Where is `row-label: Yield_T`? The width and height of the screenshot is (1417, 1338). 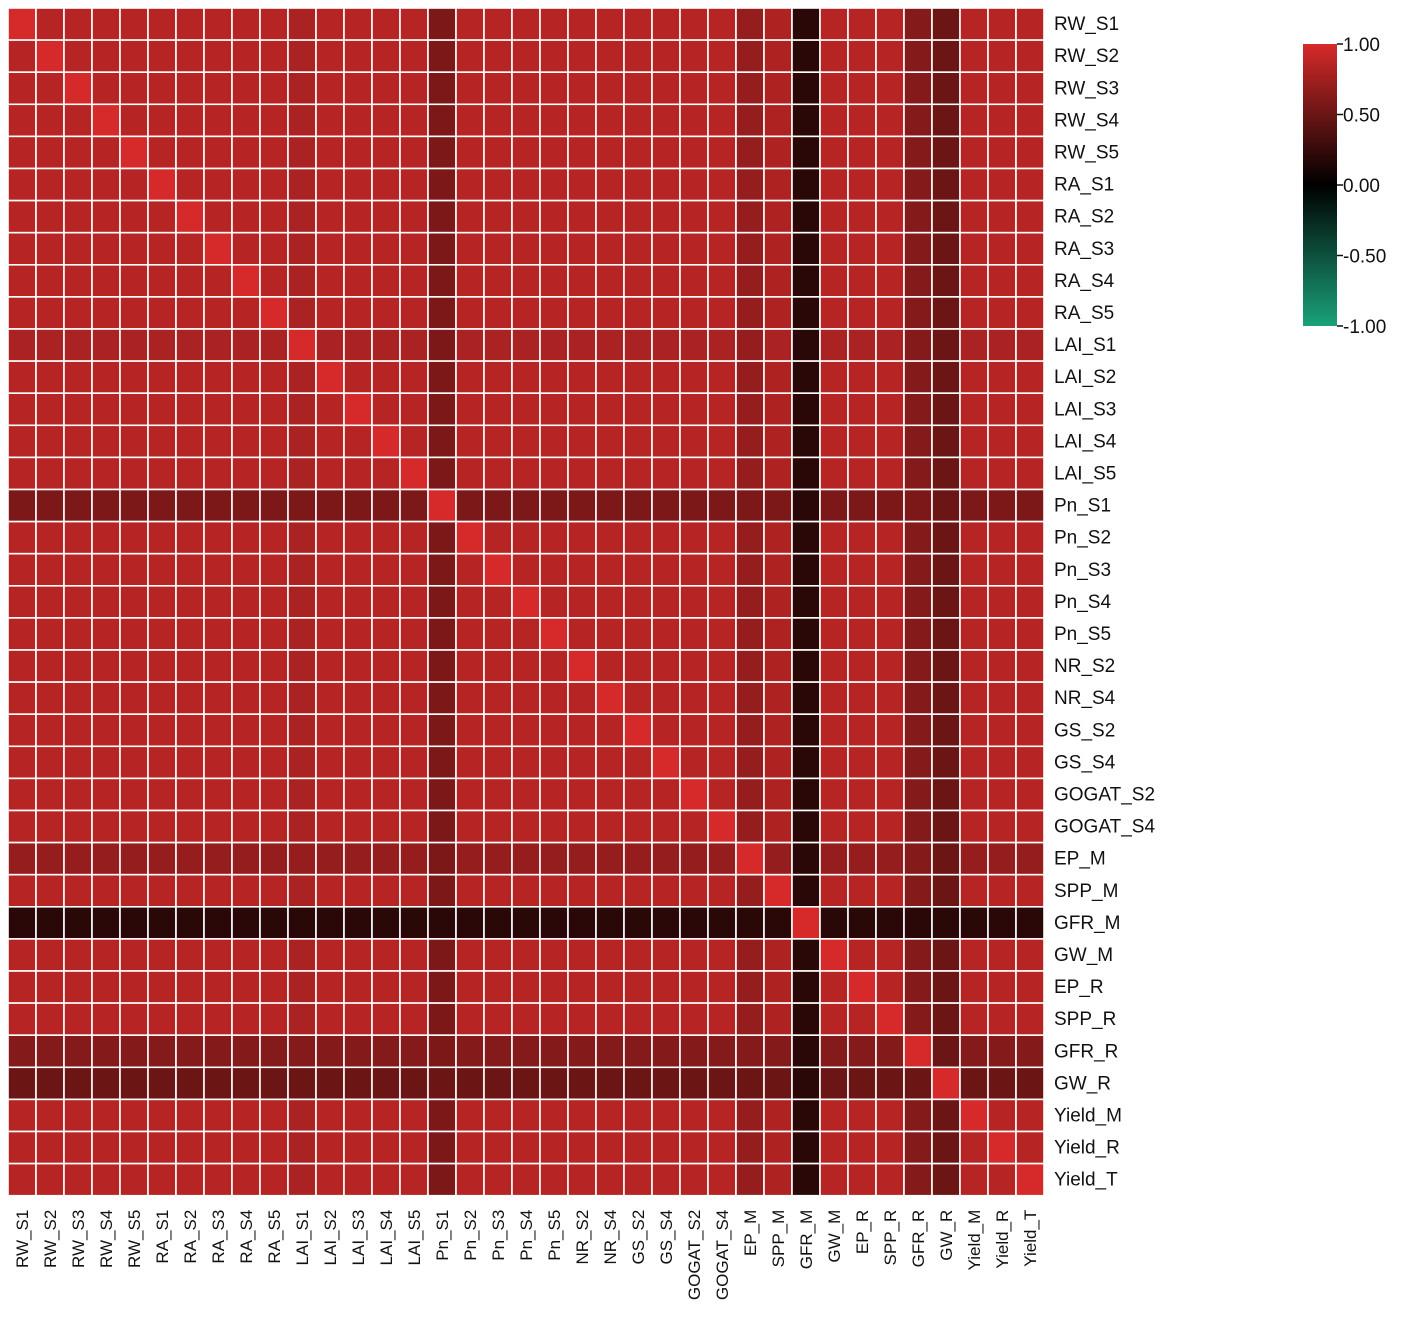 row-label: Yield_T is located at coordinates (1086, 1180).